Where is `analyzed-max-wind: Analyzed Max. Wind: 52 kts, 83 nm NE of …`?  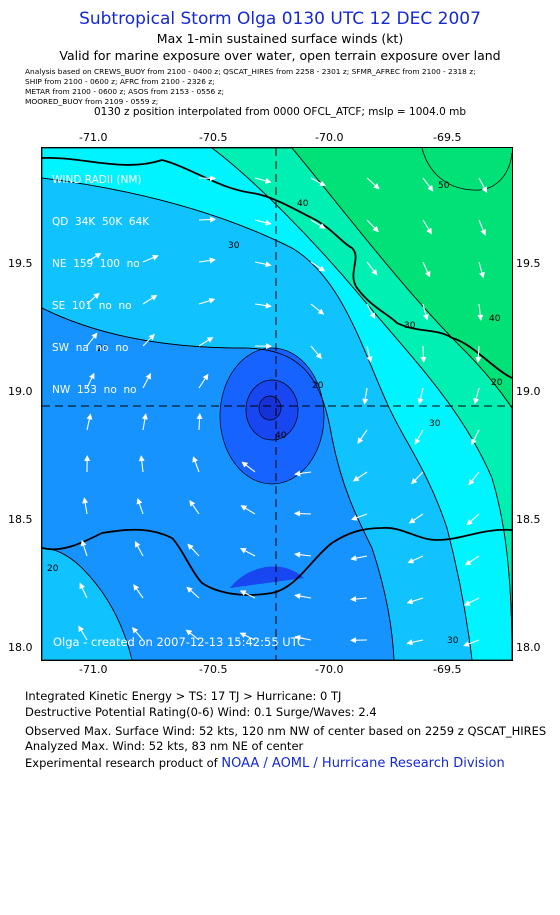
analyzed-max-wind: Analyzed Max. Wind: 52 kts, 83 nm NE of … is located at coordinates (164, 746).